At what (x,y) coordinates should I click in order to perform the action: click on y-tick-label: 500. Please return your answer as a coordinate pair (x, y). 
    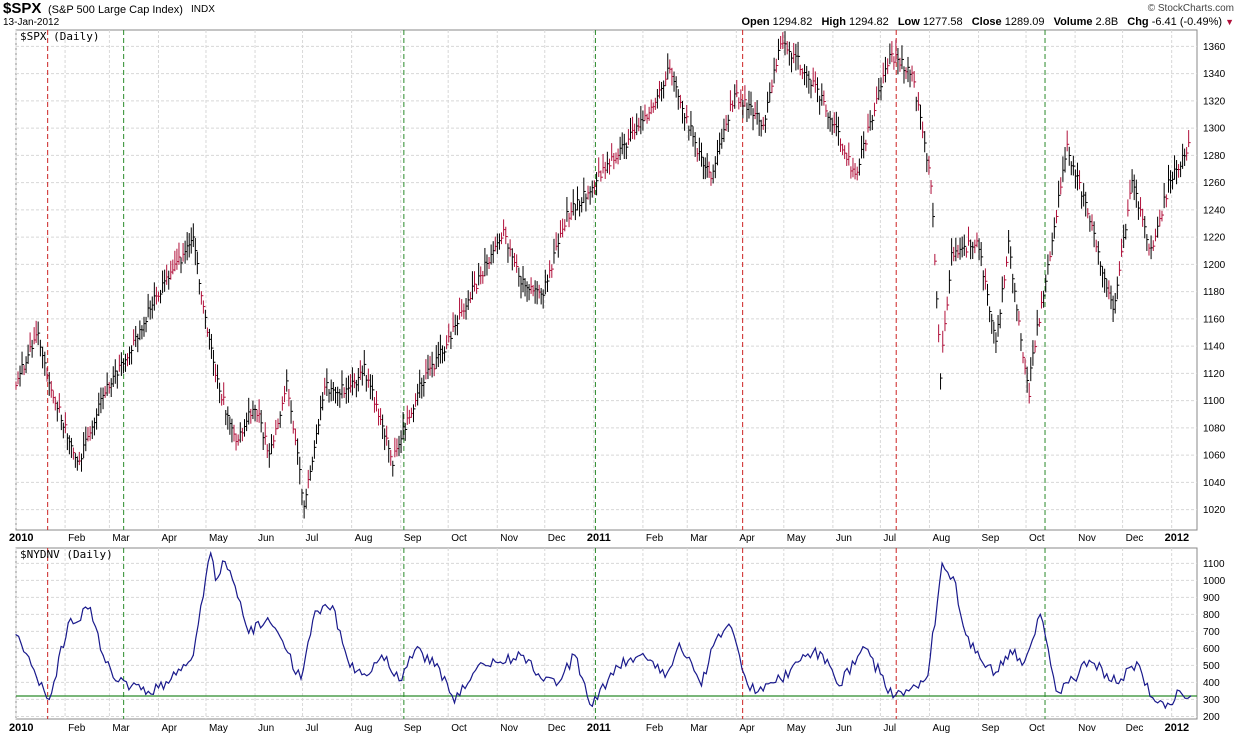
    Looking at the image, I should click on (1211, 666).